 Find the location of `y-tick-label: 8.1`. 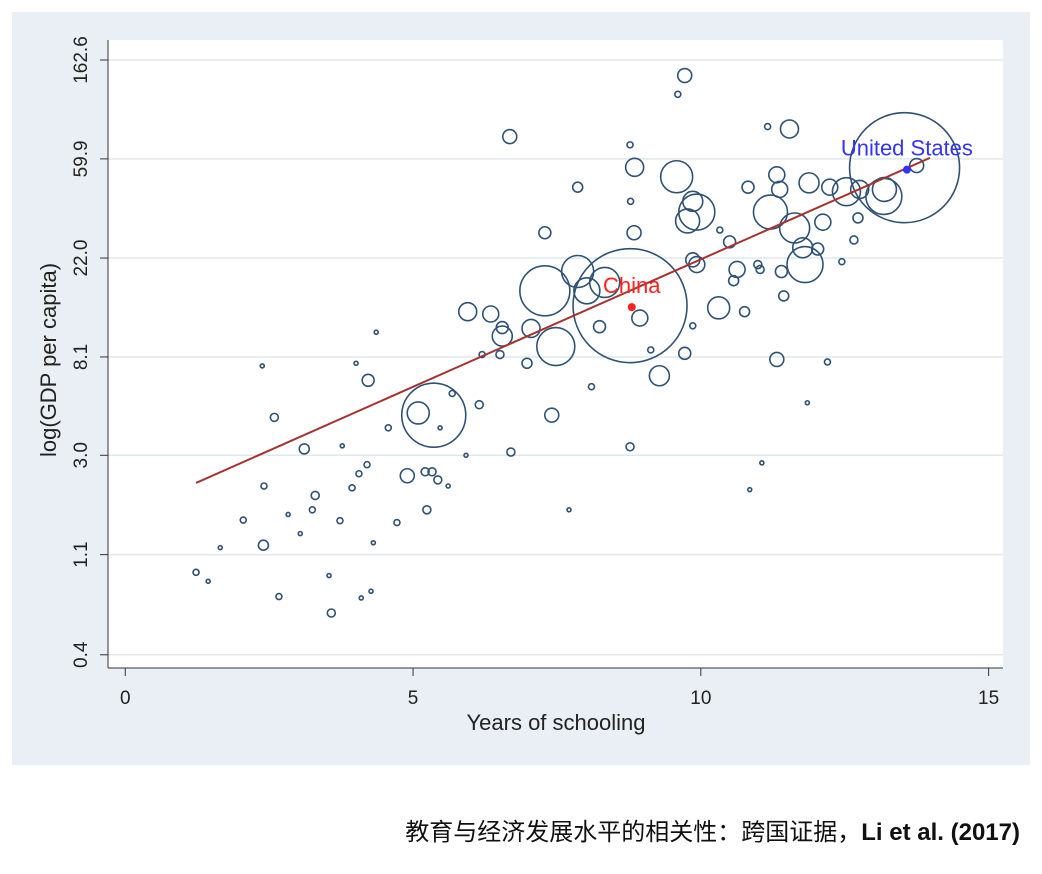

y-tick-label: 8.1 is located at coordinates (81, 357).